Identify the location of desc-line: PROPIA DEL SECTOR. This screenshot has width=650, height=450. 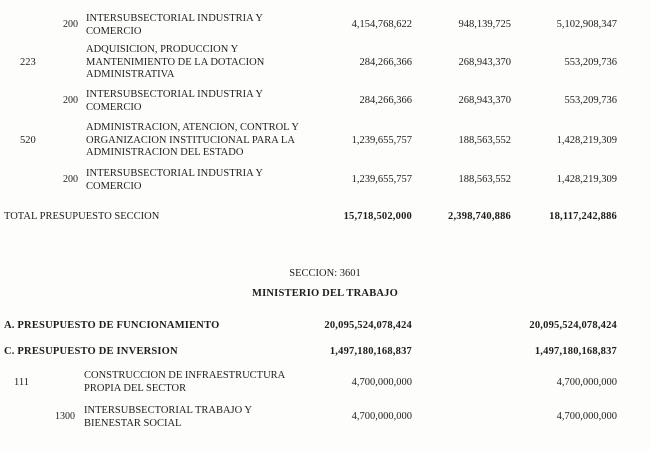
(135, 388).